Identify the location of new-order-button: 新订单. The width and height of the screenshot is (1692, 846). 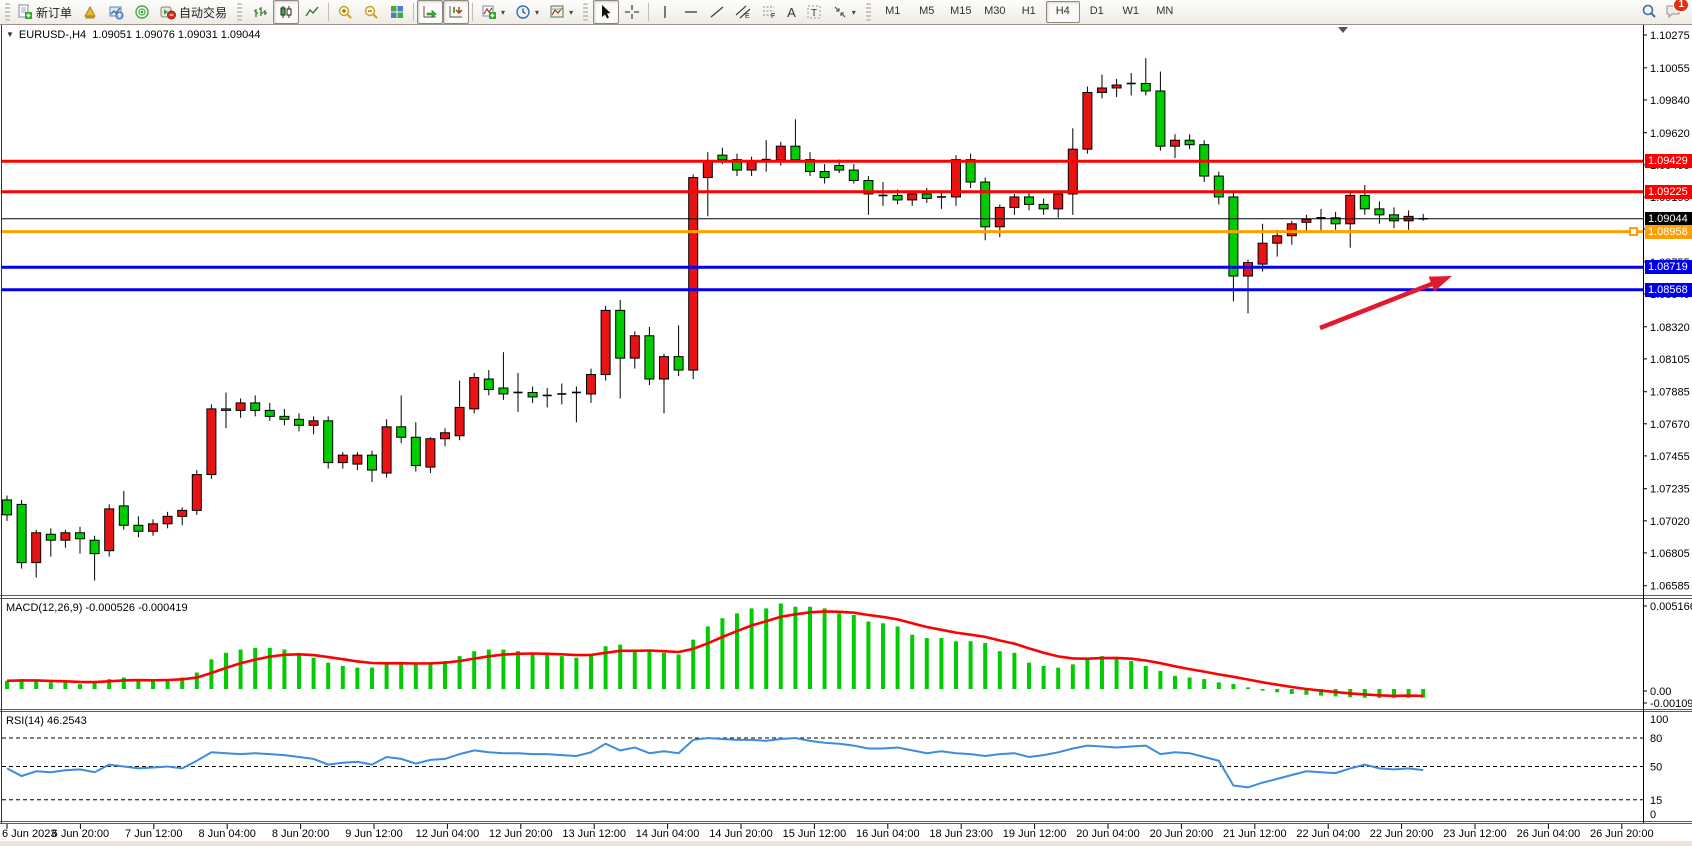
(44, 12).